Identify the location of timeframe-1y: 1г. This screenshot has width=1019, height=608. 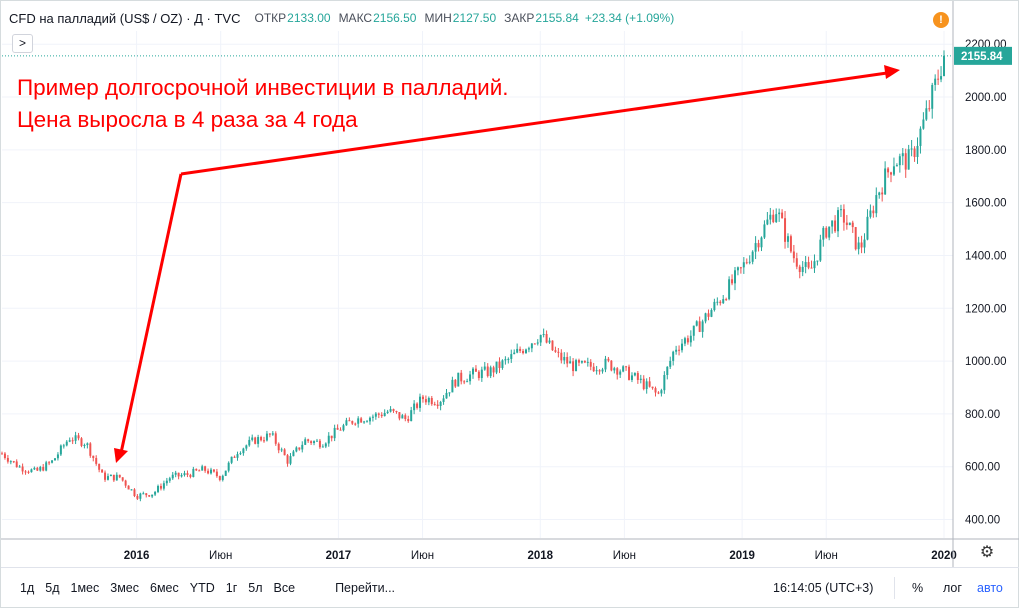
(231, 587).